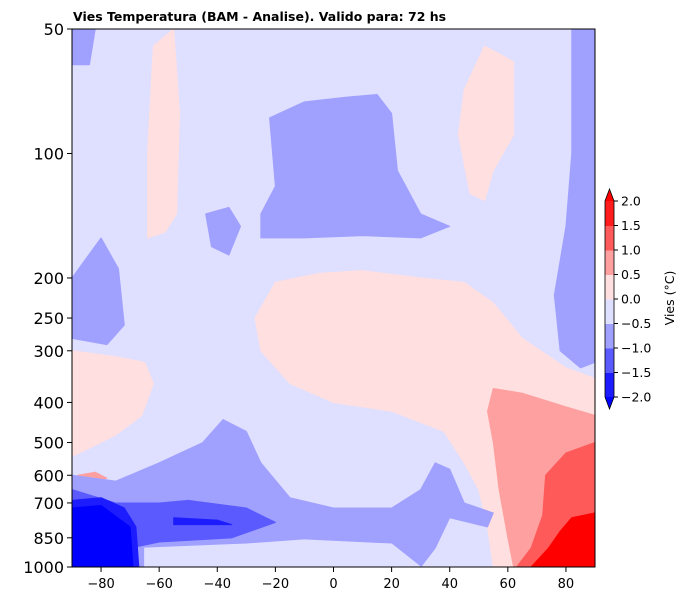 Image resolution: width=688 pixels, height=602 pixels. I want to click on y-tick-label: 50, so click(54, 29).